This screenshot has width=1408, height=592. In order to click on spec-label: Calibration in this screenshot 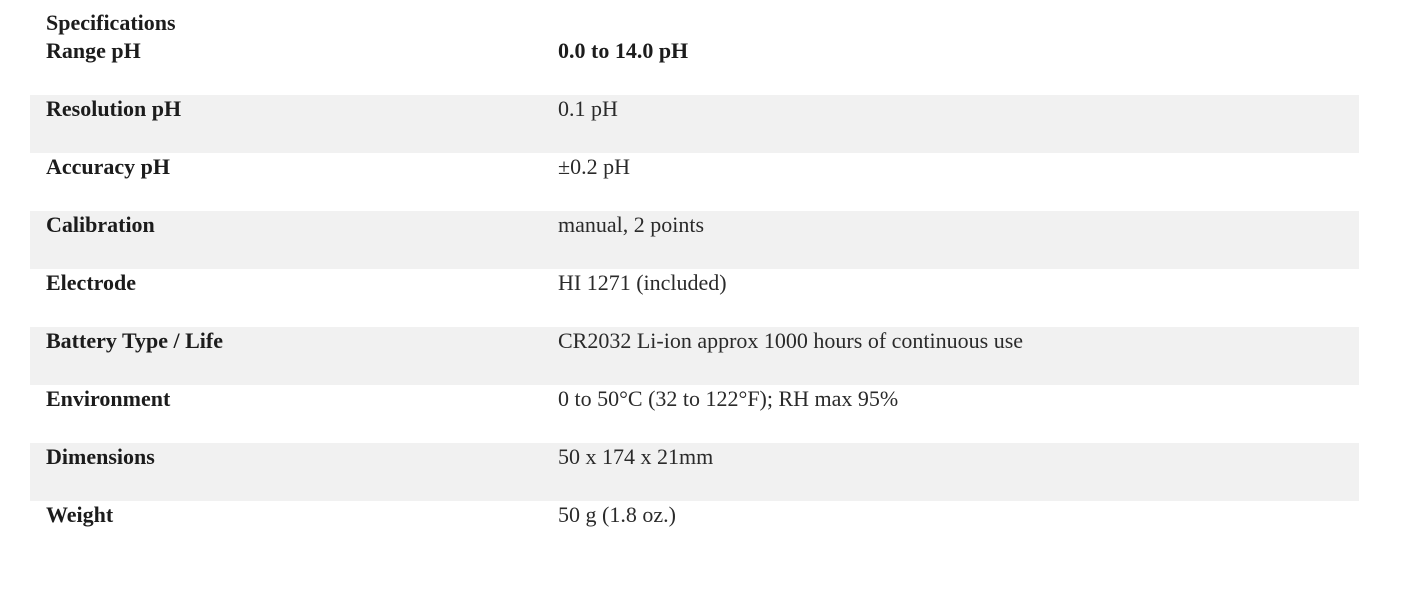, I will do `click(100, 224)`.